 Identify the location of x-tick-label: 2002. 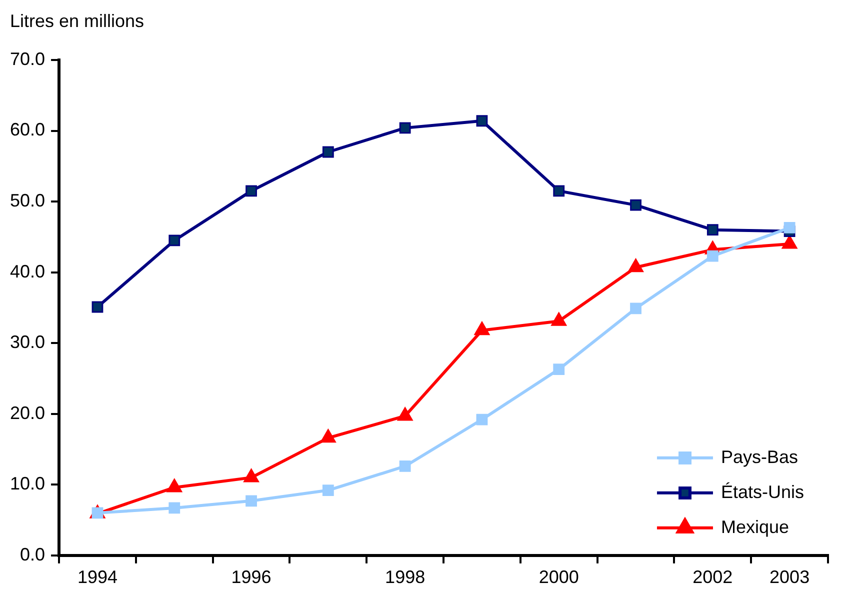
(712, 577).